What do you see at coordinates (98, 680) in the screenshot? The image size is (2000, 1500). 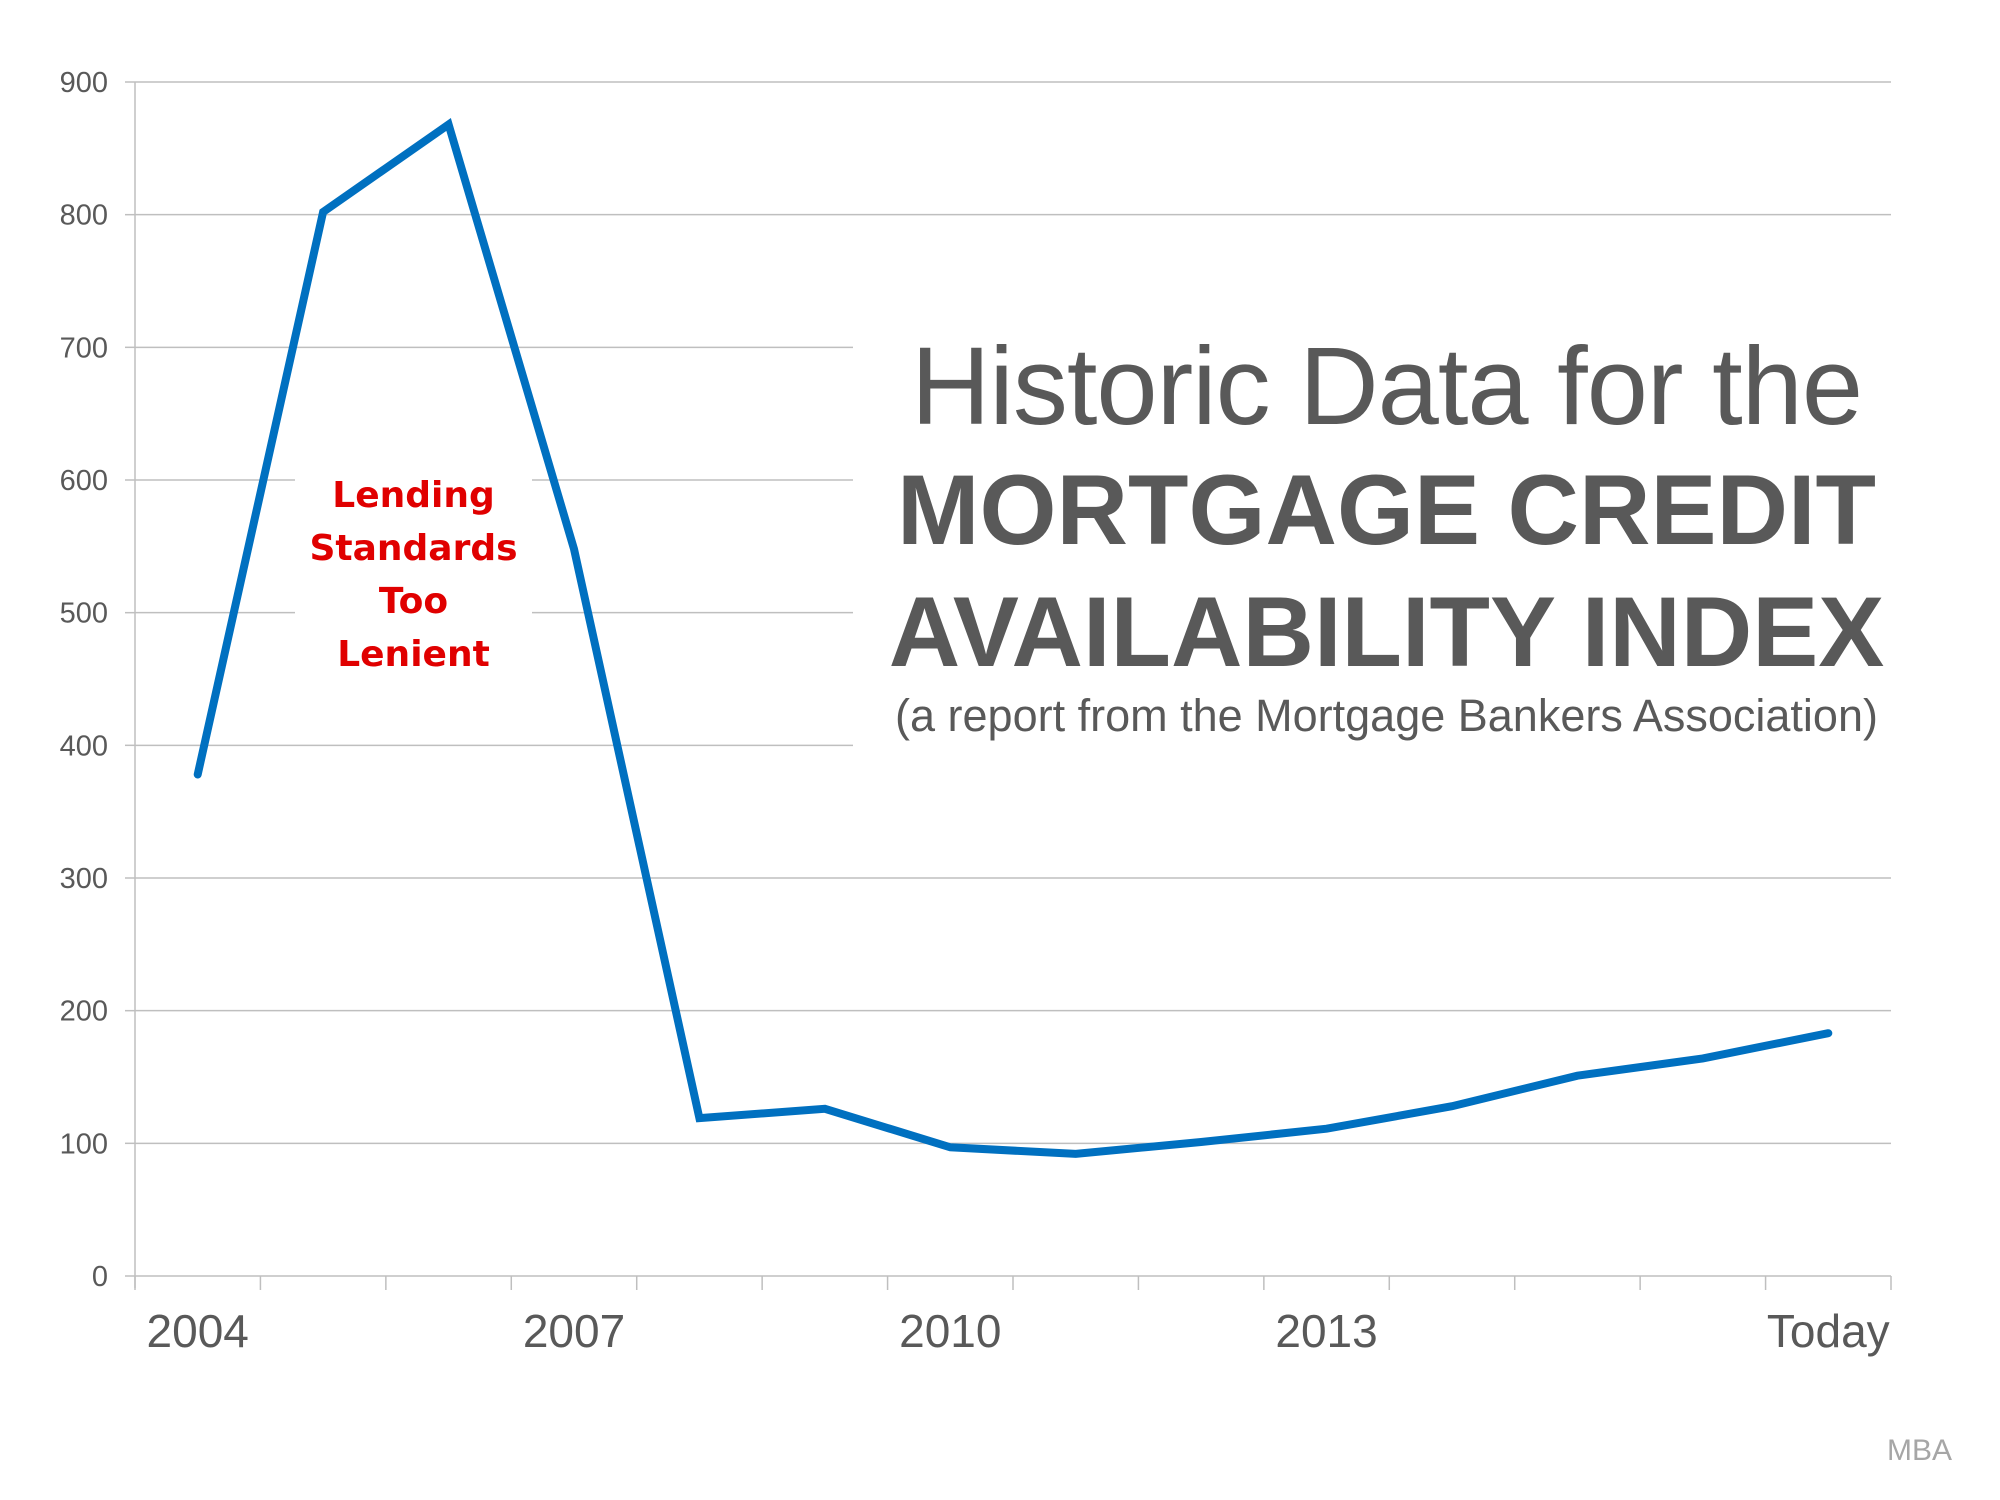 I see `y-axis: 0 100 200 300 400 500 600 700 800 900` at bounding box center [98, 680].